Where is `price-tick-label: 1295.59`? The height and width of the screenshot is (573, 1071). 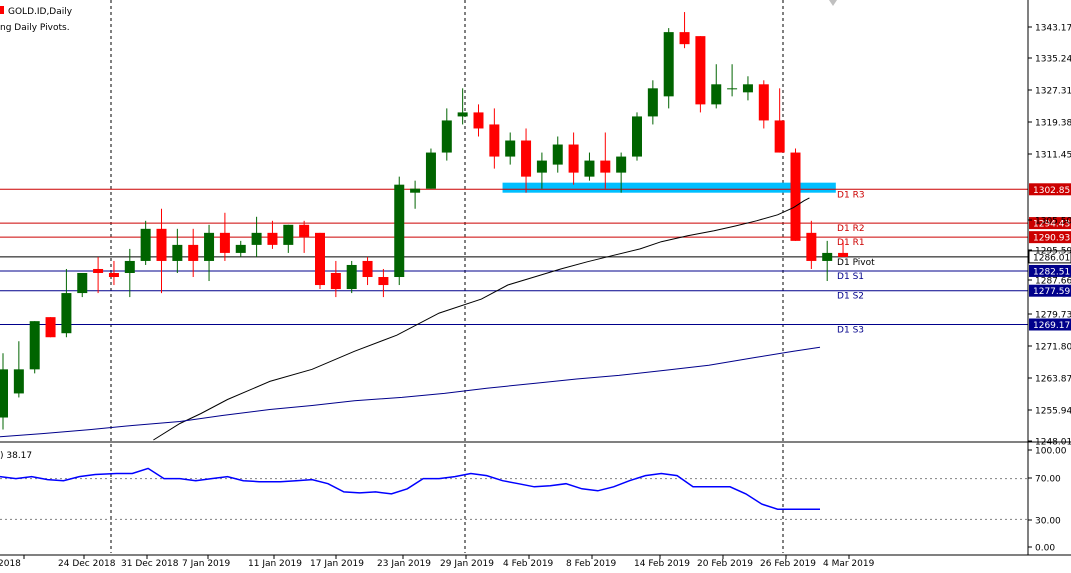 price-tick-label: 1295.59 is located at coordinates (1053, 252).